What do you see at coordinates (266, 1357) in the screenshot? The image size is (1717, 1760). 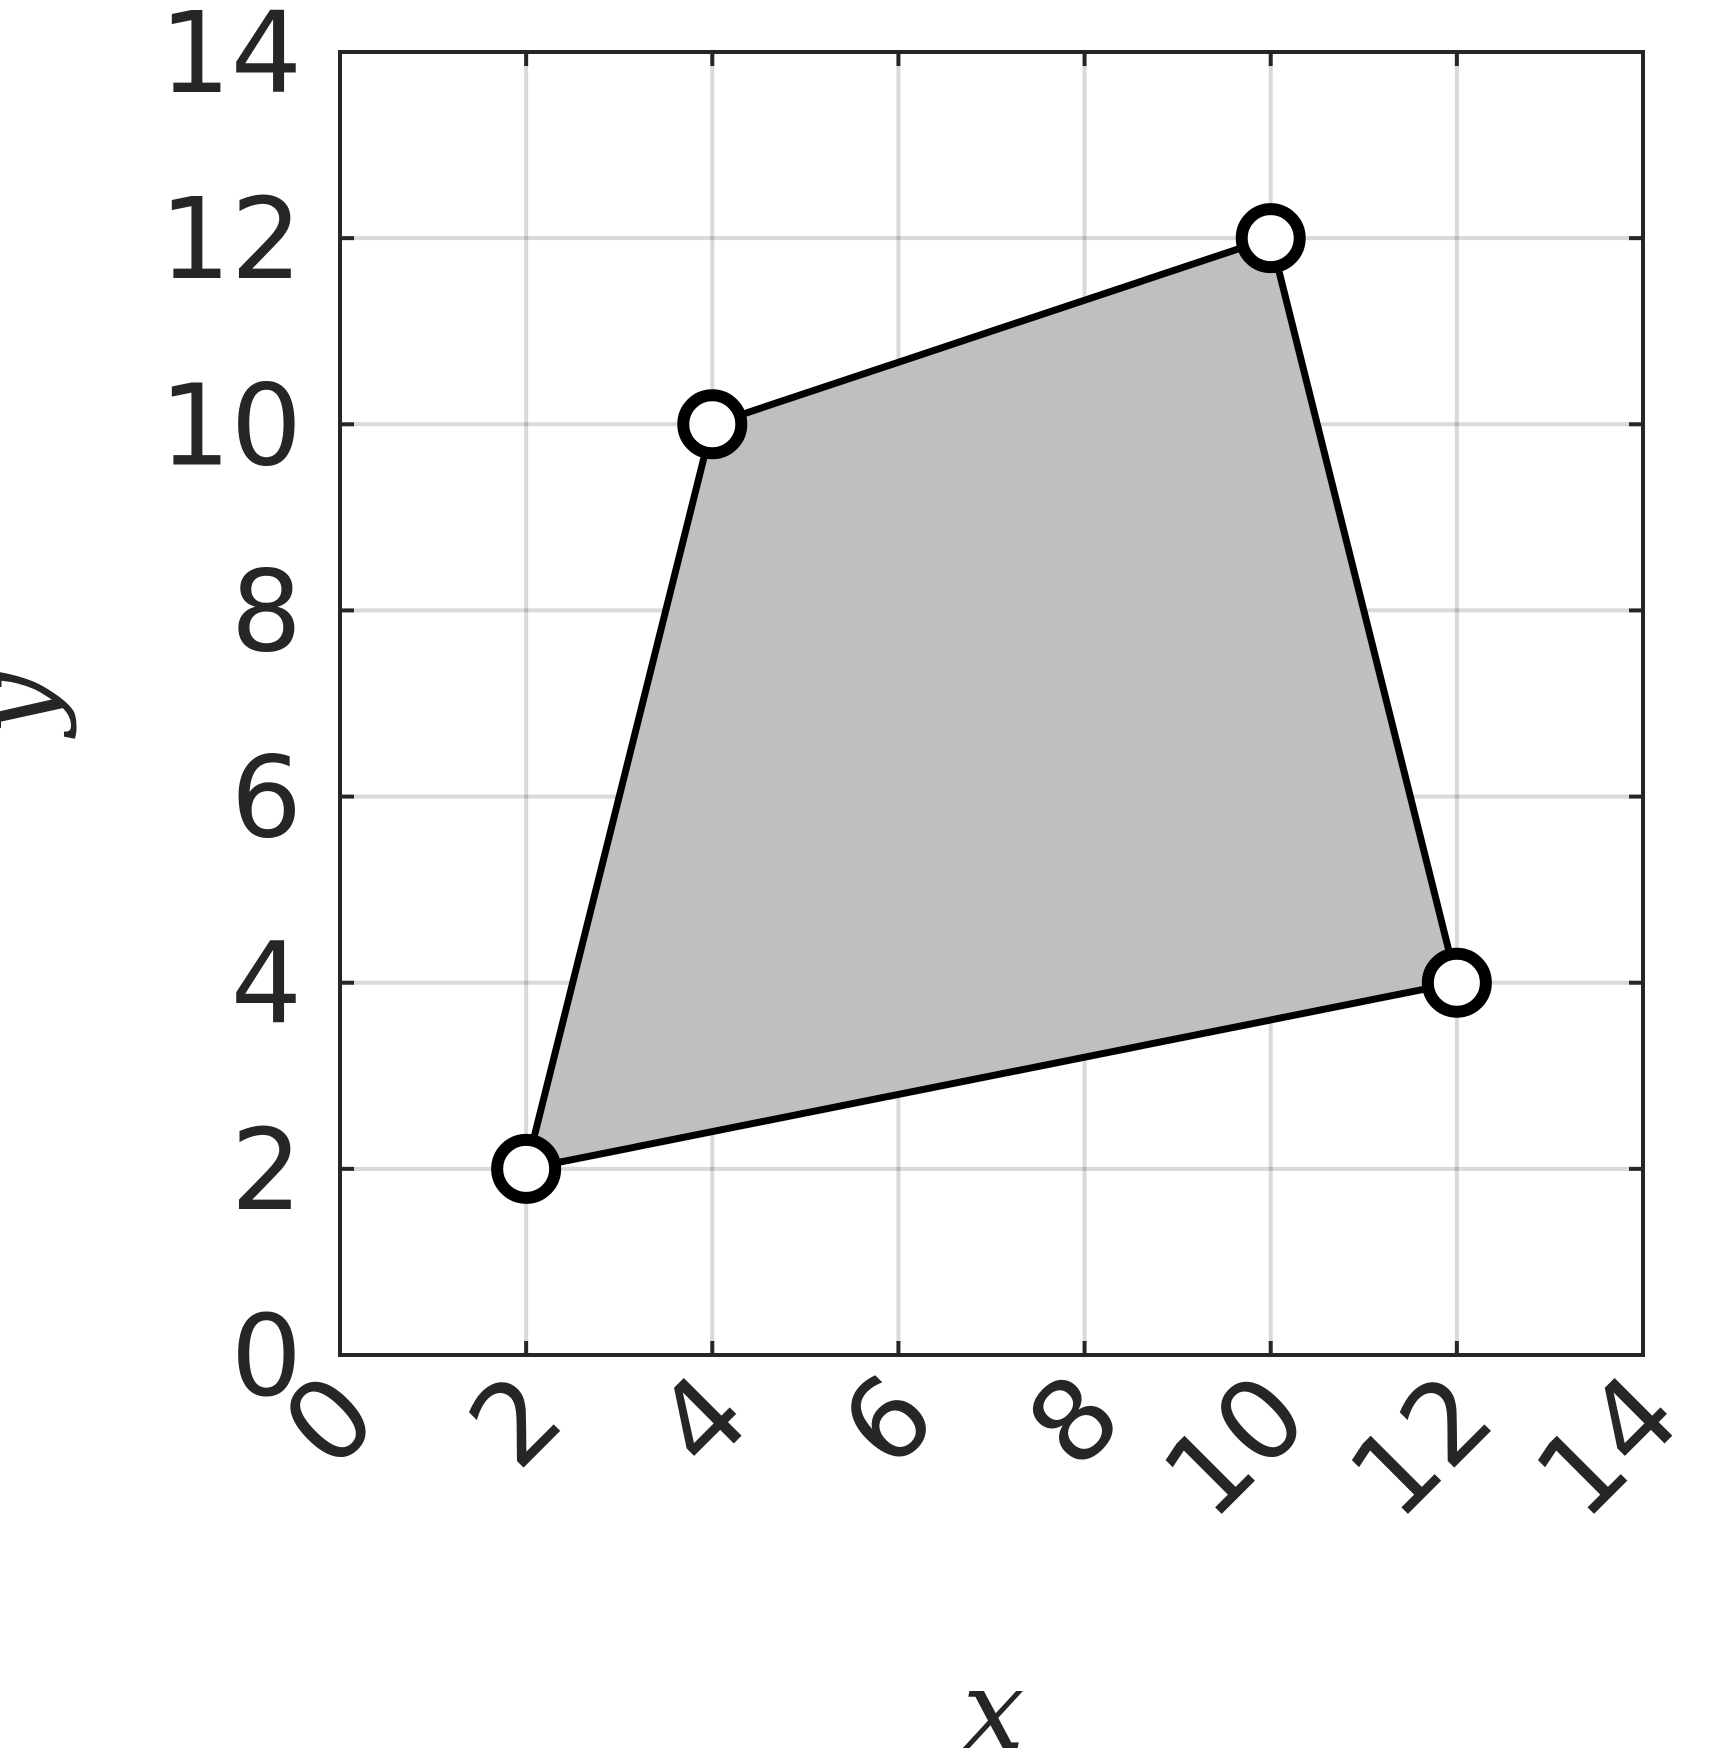 I see `y-tick-label: 0` at bounding box center [266, 1357].